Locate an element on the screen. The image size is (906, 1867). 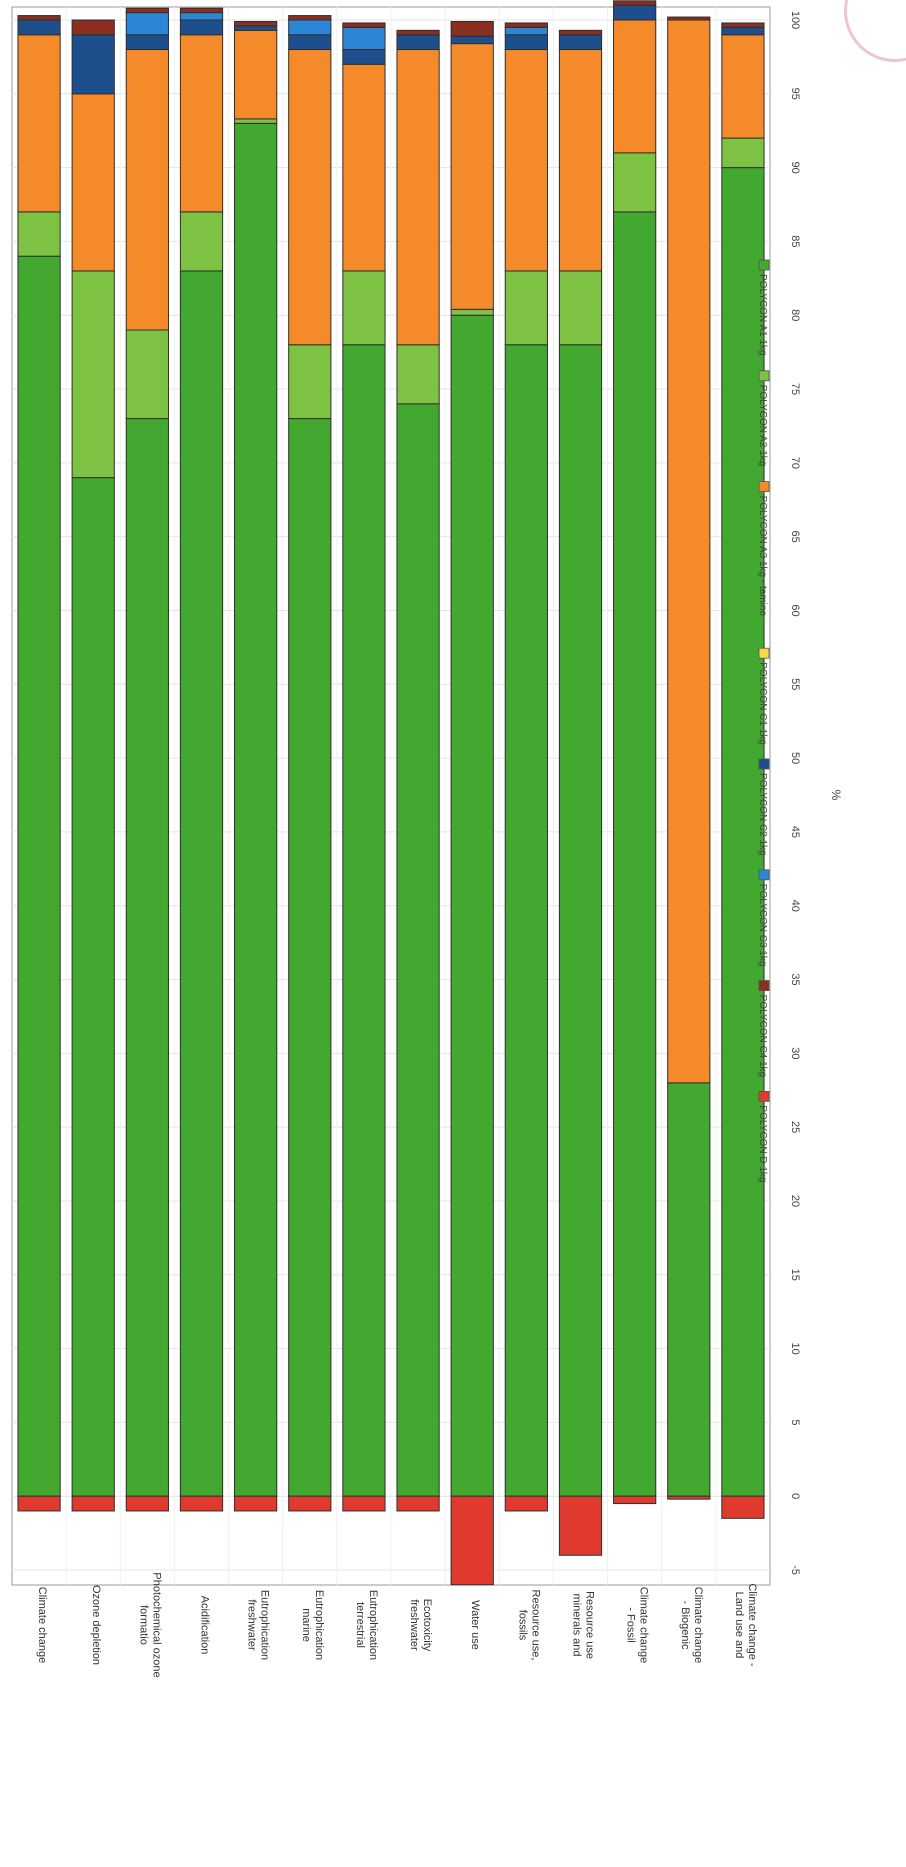
legend-label: POLYCON C4 1kg is located at coordinates (762, 1036).